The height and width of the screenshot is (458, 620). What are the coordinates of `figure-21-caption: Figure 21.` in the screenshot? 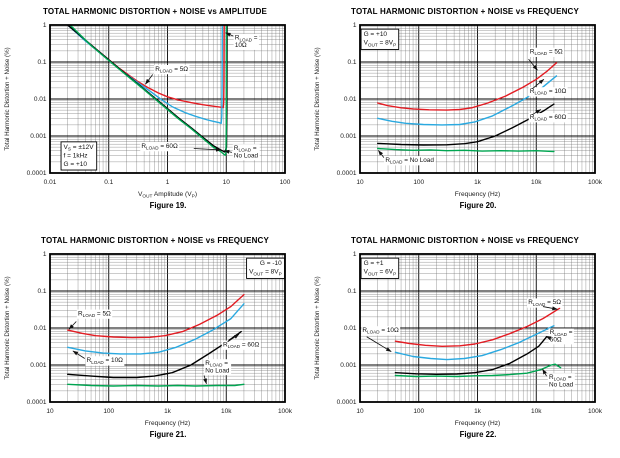 It's located at (168, 434).